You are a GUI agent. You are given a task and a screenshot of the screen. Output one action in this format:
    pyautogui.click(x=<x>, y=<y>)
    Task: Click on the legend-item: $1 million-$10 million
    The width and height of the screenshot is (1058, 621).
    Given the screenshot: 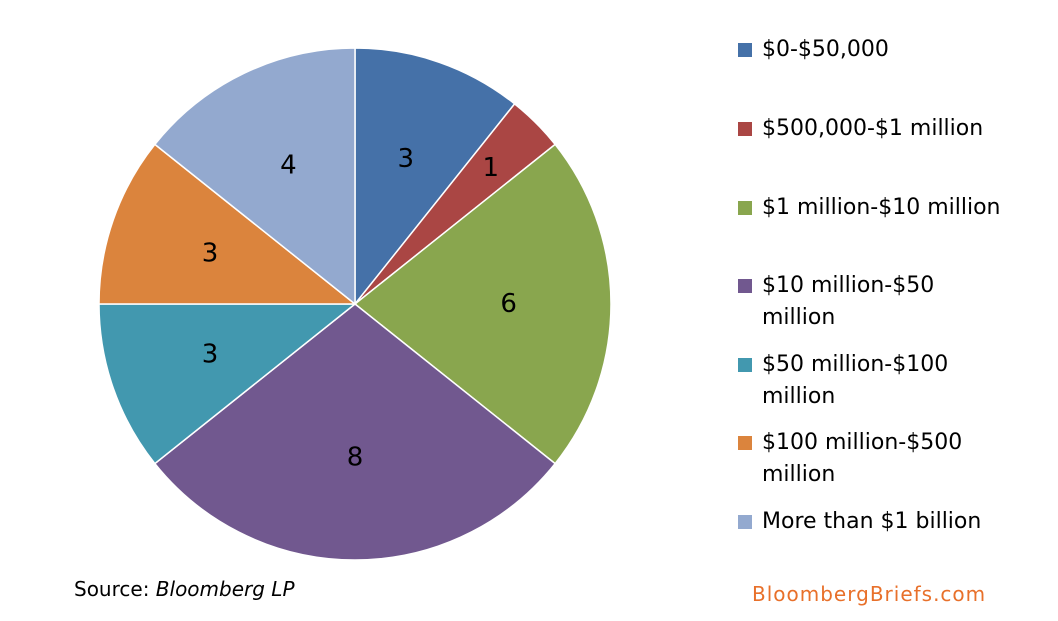 What is the action you would take?
    pyautogui.click(x=870, y=208)
    